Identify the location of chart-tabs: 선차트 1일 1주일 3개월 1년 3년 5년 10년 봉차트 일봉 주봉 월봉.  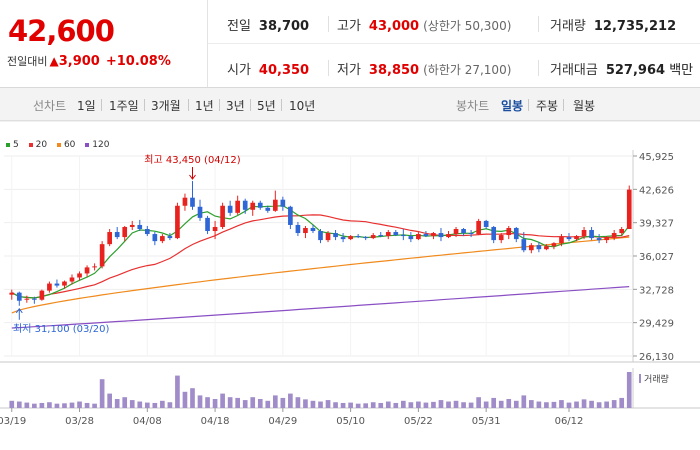
(350, 104).